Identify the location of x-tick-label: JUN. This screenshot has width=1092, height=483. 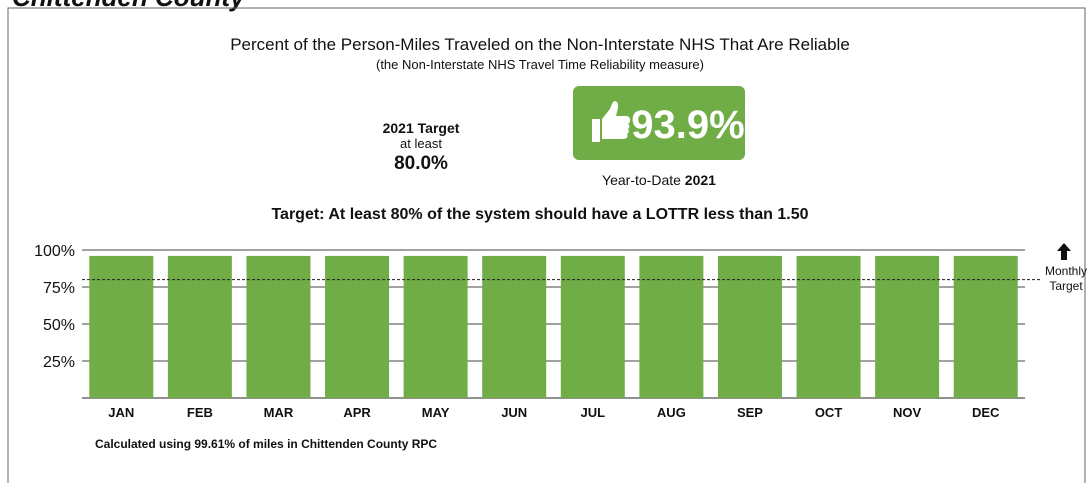
(514, 412).